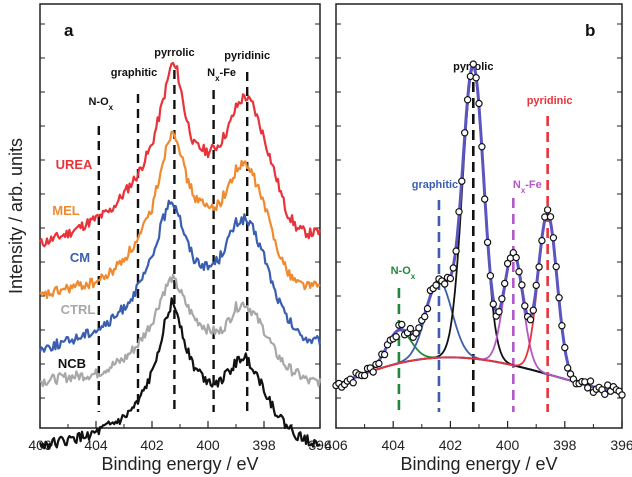 The image size is (632, 477). Describe the element at coordinates (451, 445) in the screenshot. I see `panel-b-xtick-label: 402` at that location.